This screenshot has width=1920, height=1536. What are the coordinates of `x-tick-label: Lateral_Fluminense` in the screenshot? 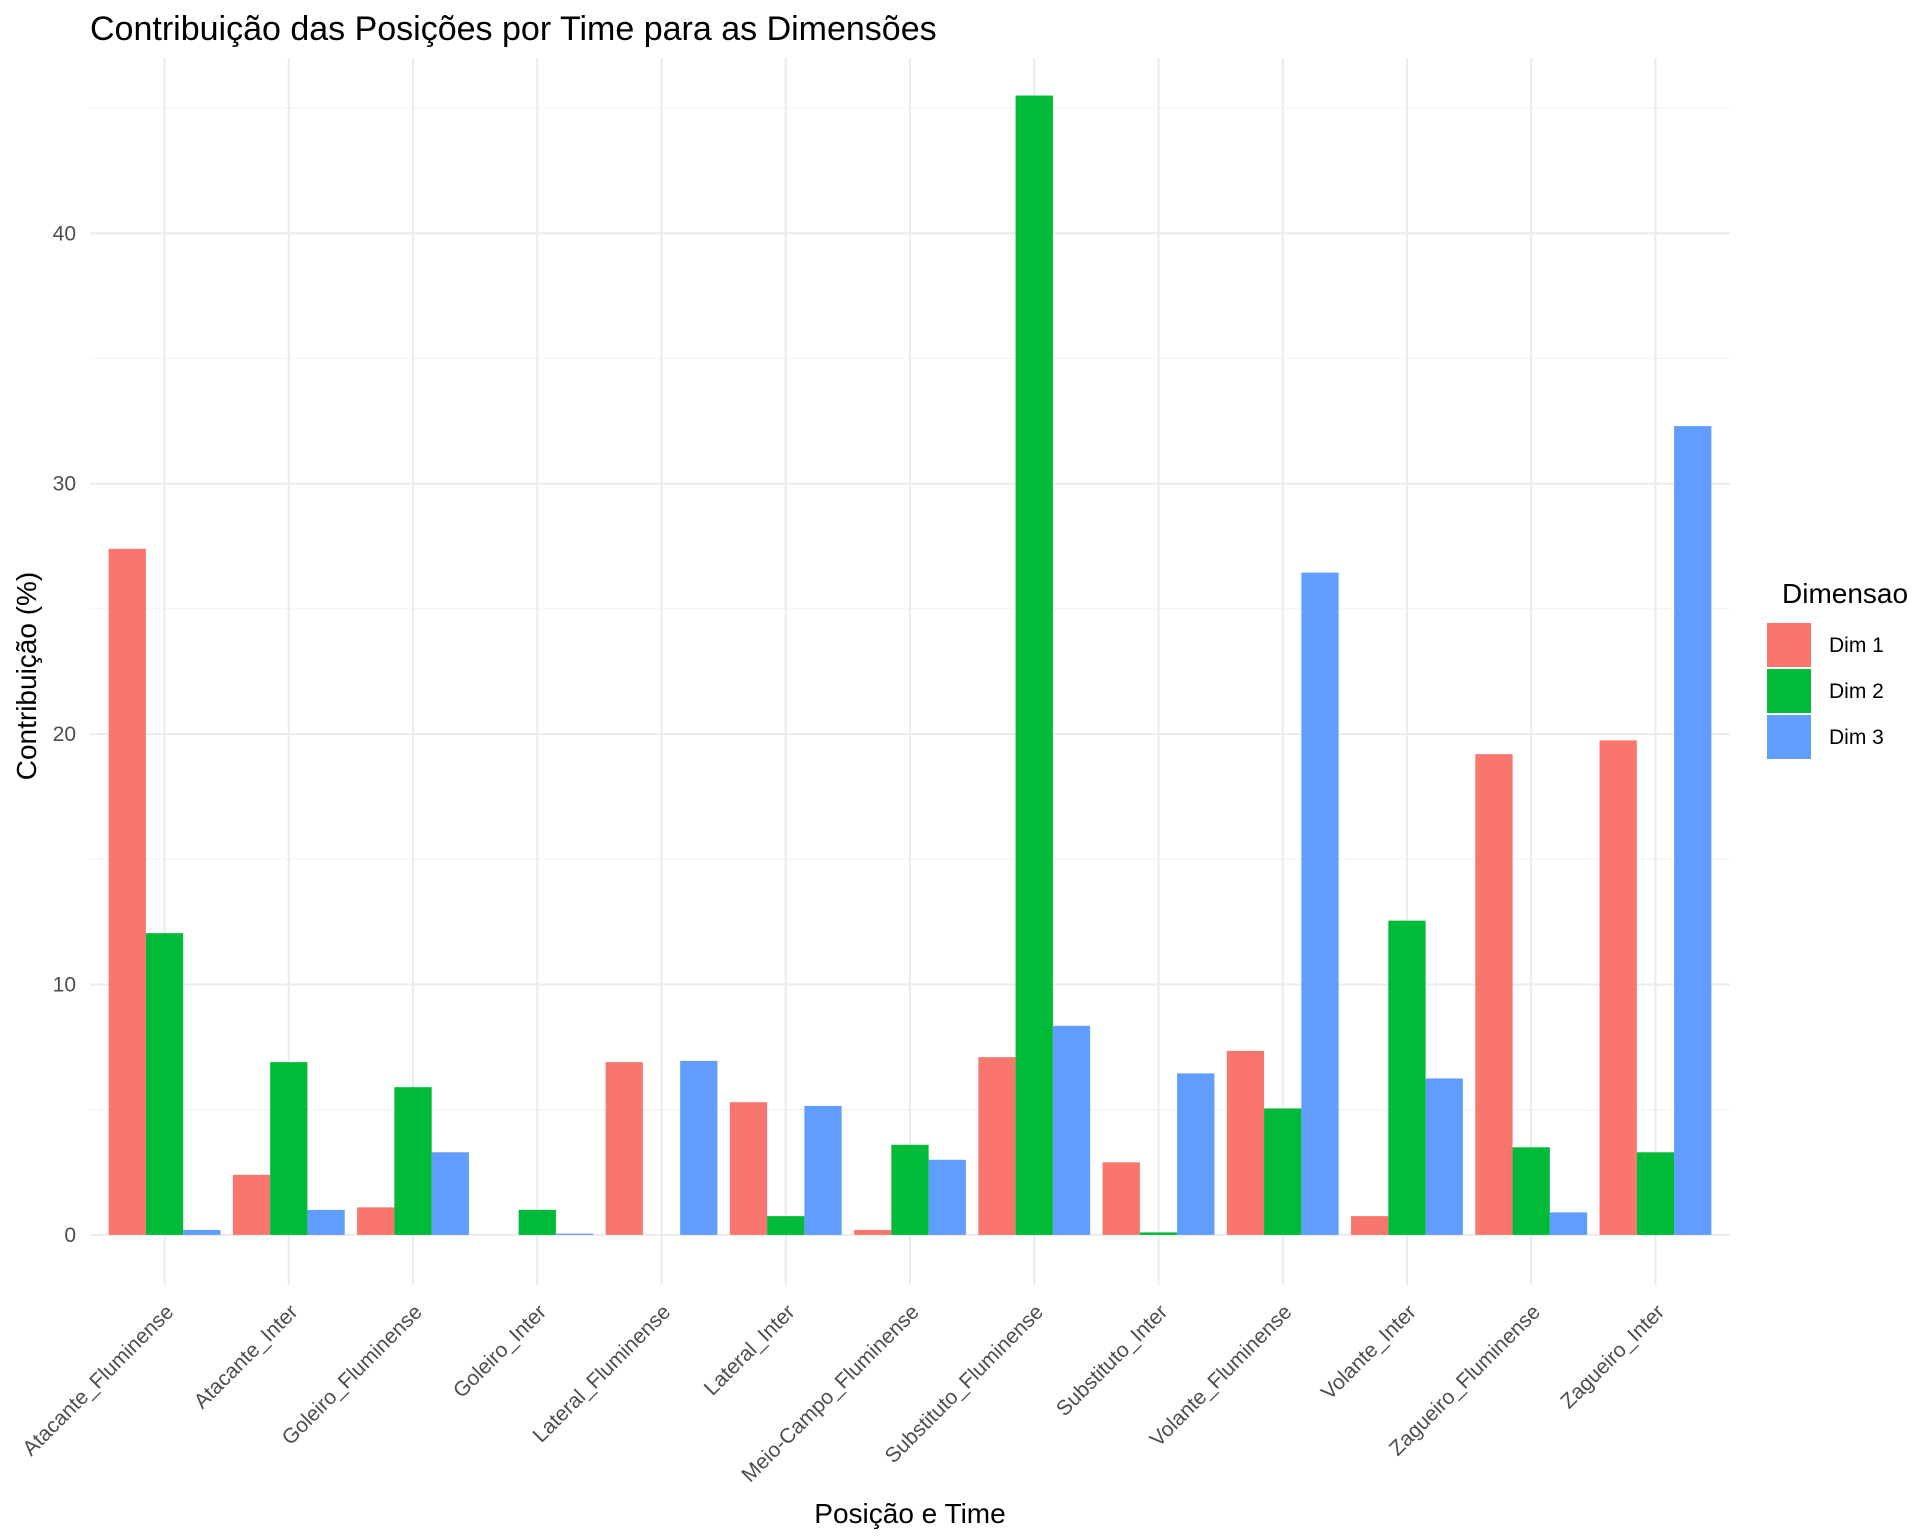 It's located at (602, 1373).